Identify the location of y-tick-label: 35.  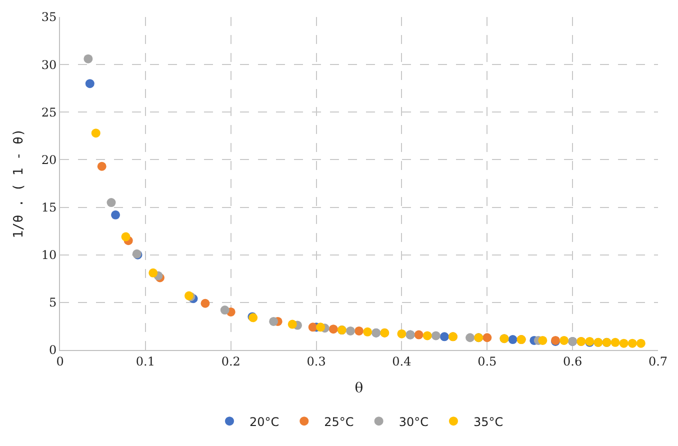
(49, 17).